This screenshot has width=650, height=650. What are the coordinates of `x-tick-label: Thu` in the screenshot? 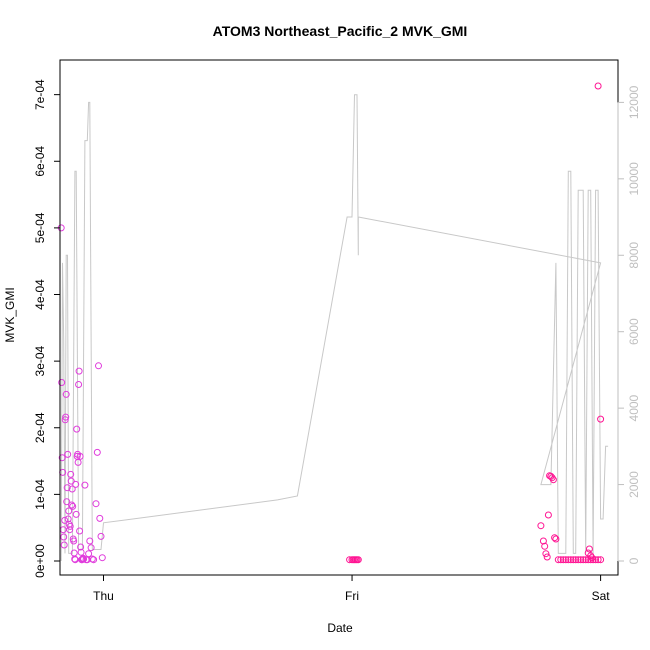 It's located at (103, 596).